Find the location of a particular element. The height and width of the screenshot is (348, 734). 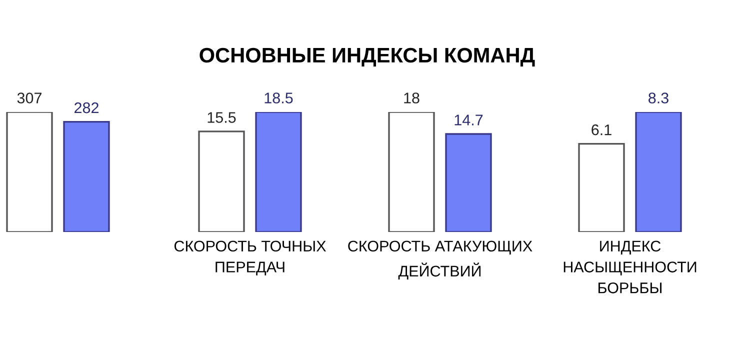

x-tick-label: СКОРОСТЬ ТОЧНЫХ ПЕРЕДАЧ is located at coordinates (250, 258).